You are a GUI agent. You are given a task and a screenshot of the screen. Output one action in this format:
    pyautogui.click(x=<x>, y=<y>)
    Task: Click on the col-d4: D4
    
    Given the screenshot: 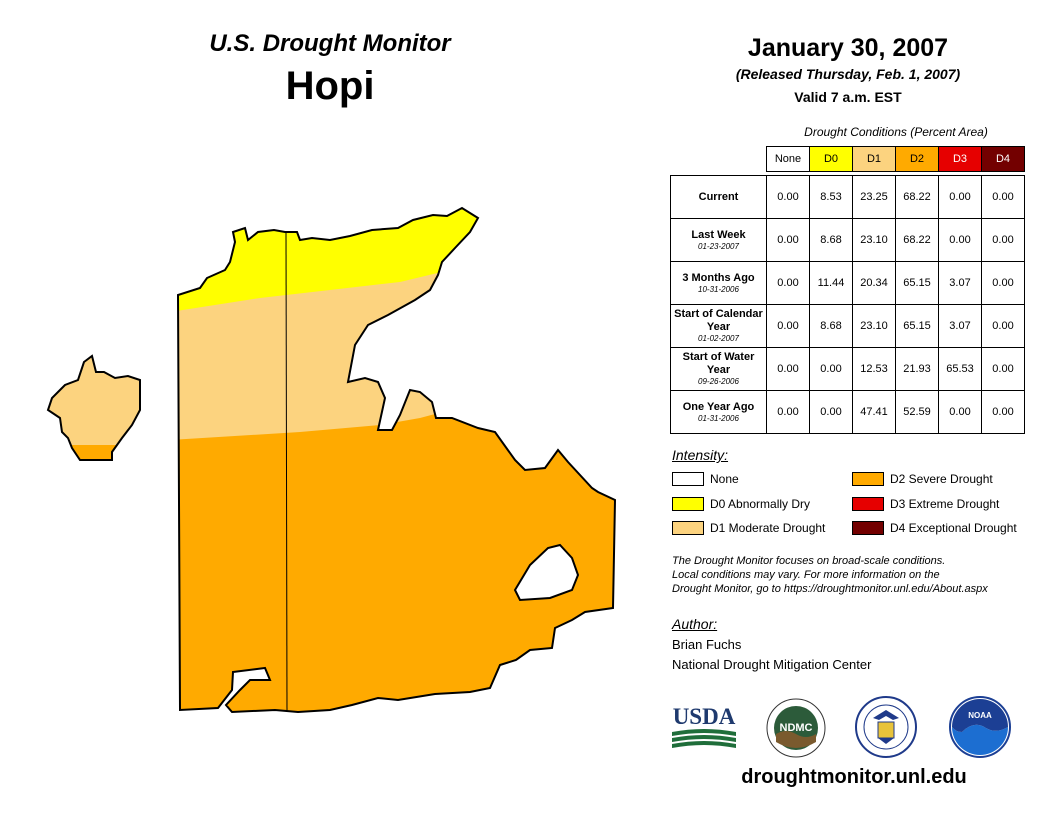 What is the action you would take?
    pyautogui.click(x=1003, y=159)
    